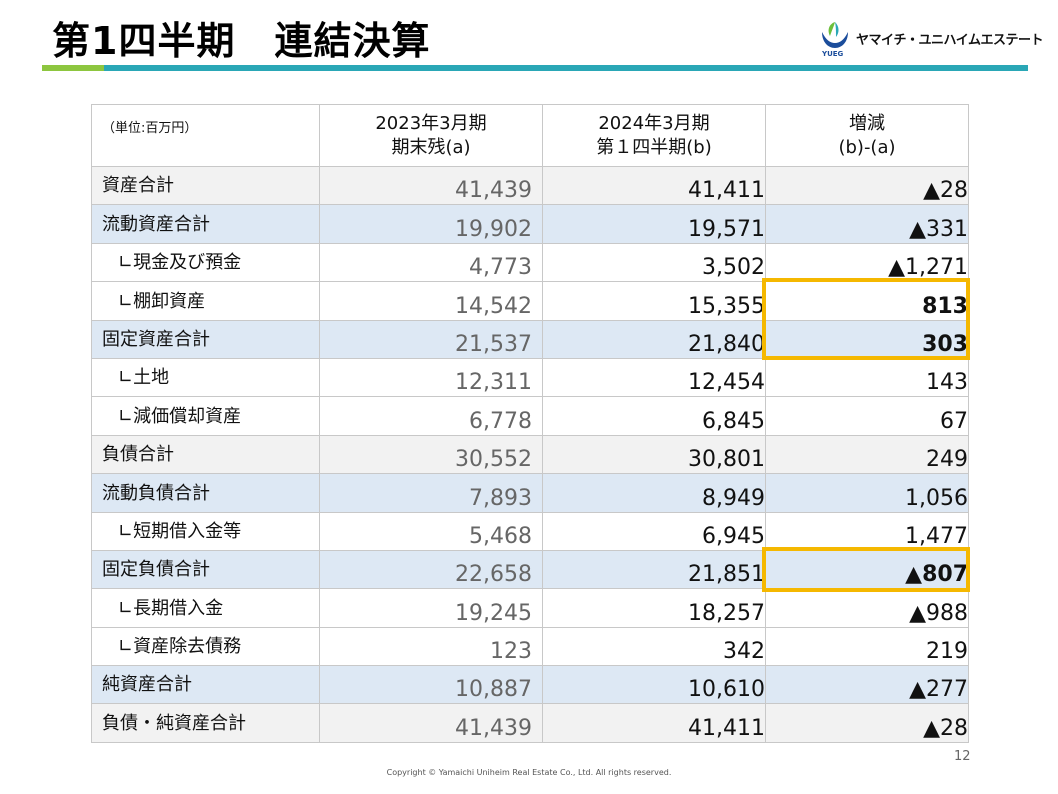  Describe the element at coordinates (867, 339) in the screenshot. I see `value-change: 303` at that location.